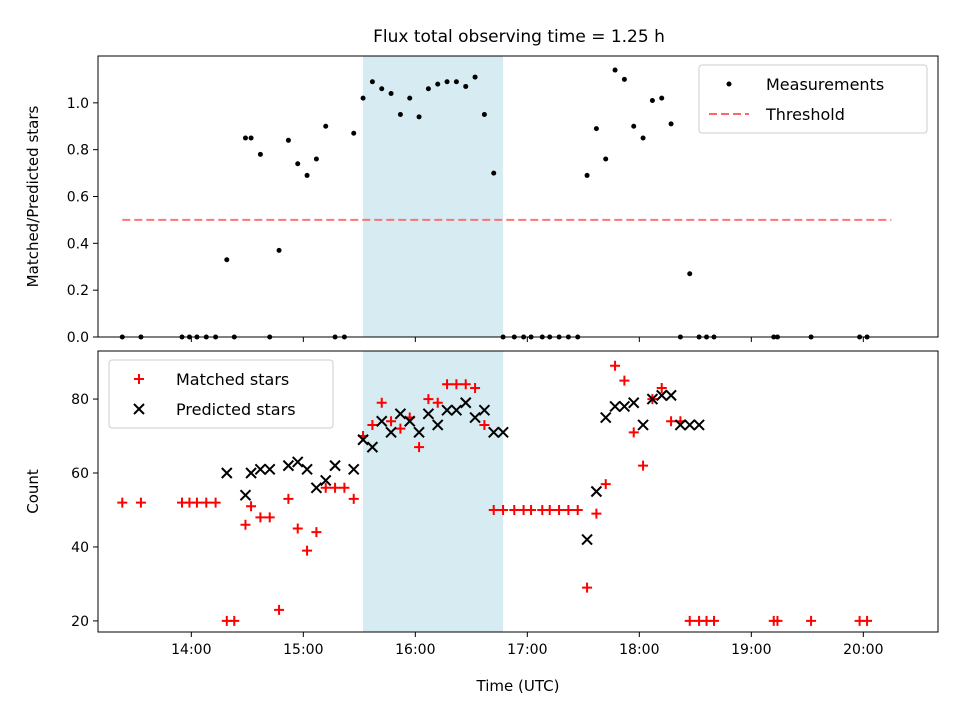 This screenshot has width=960, height=720. What do you see at coordinates (78, 338) in the screenshot?
I see `y-tick-label: 0.0` at bounding box center [78, 338].